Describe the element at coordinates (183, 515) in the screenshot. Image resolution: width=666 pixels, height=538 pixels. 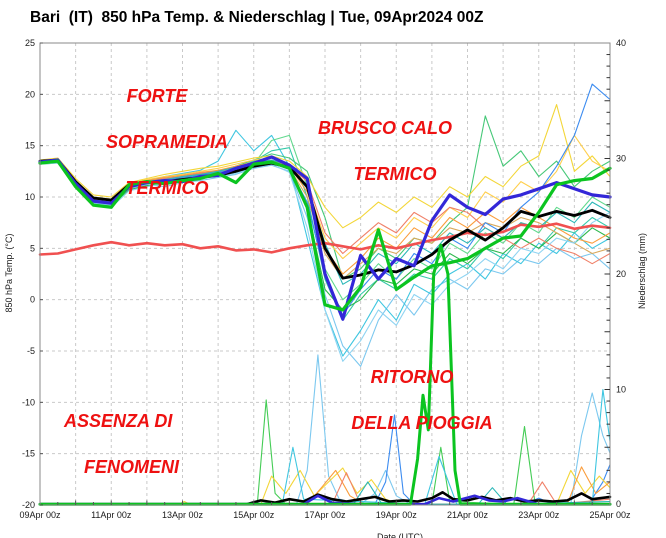
I see `svg-text: 13Apr 00z` at that location.